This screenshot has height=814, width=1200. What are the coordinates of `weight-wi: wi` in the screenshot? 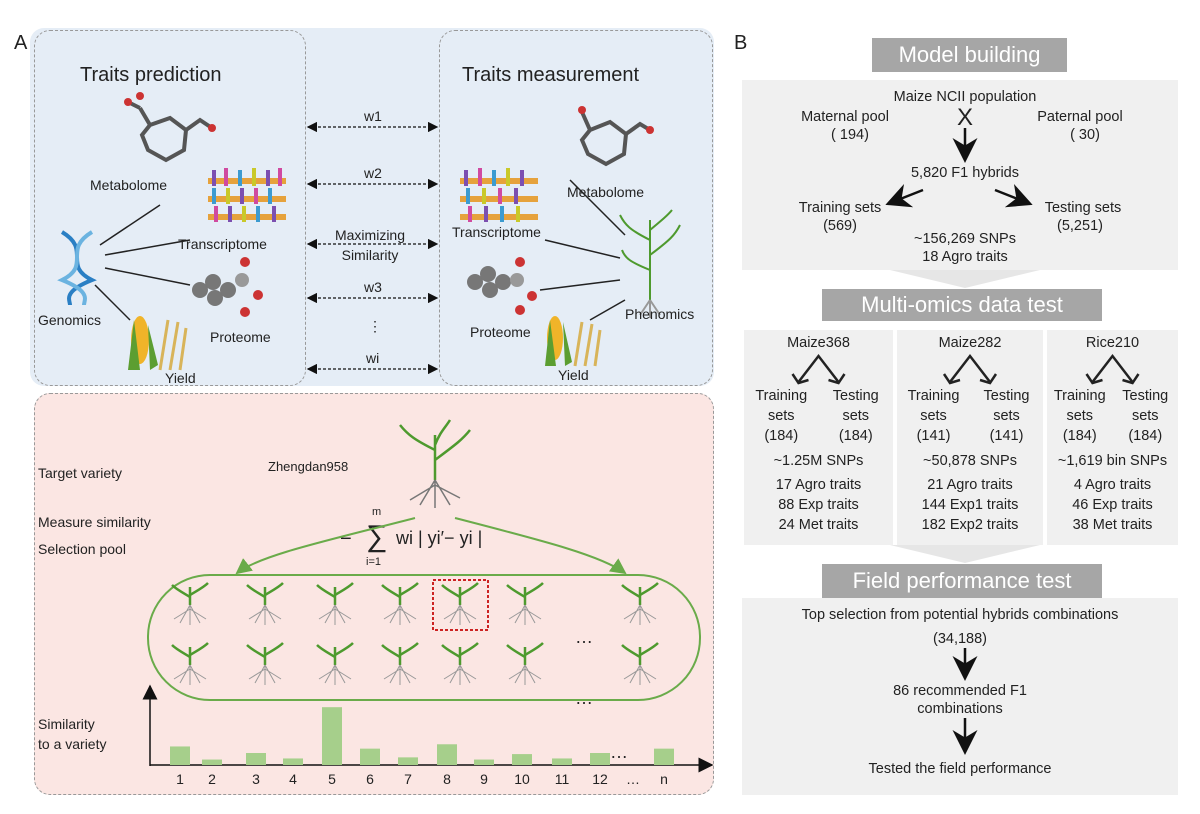 It's located at (373, 358).